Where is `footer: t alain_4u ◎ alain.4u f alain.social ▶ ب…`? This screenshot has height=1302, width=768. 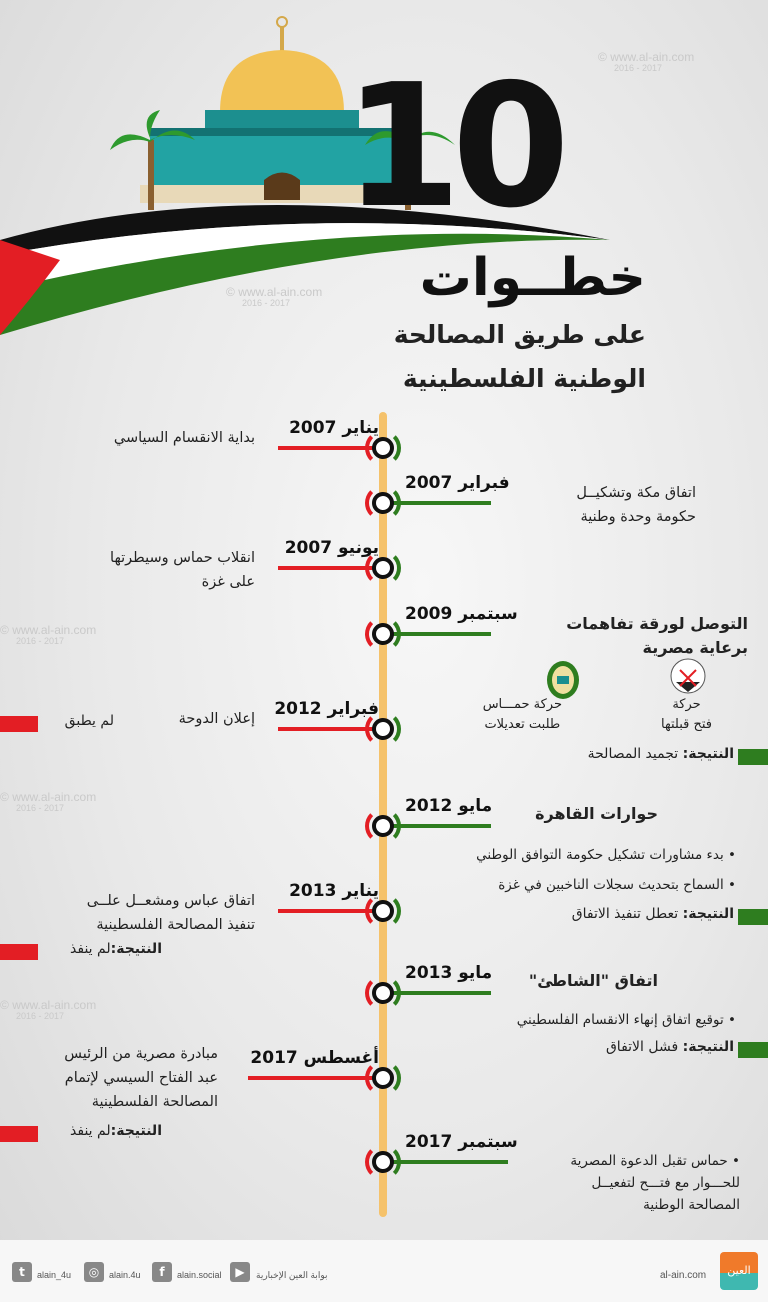
footer: t alain_4u ◎ alain.4u f alain.social ▶ ب… is located at coordinates (384, 1271).